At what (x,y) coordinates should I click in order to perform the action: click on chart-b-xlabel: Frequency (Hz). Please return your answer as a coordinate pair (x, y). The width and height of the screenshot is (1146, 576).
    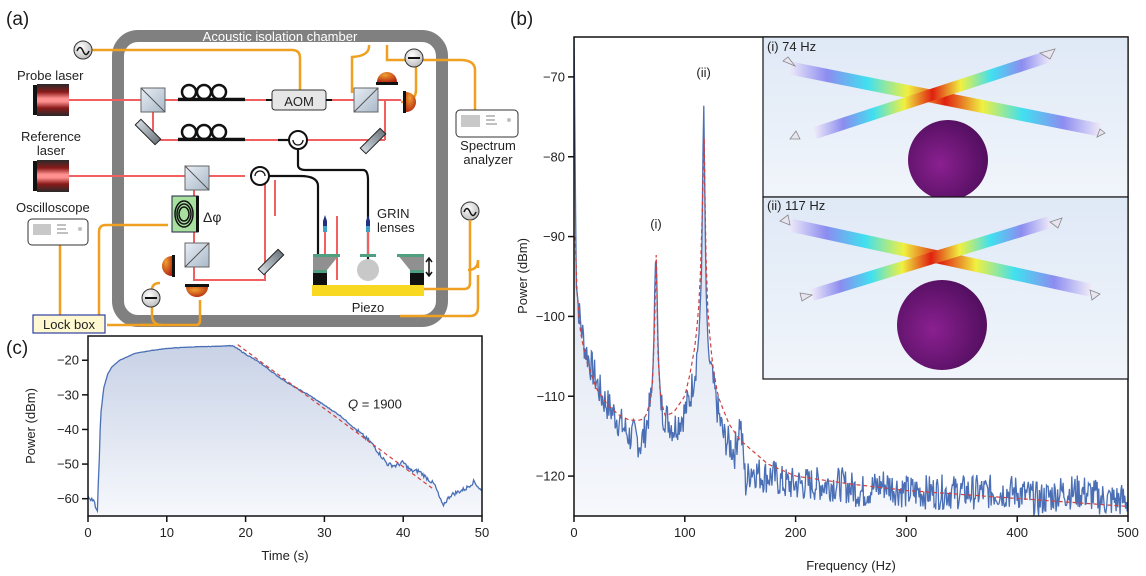
    Looking at the image, I should click on (851, 565).